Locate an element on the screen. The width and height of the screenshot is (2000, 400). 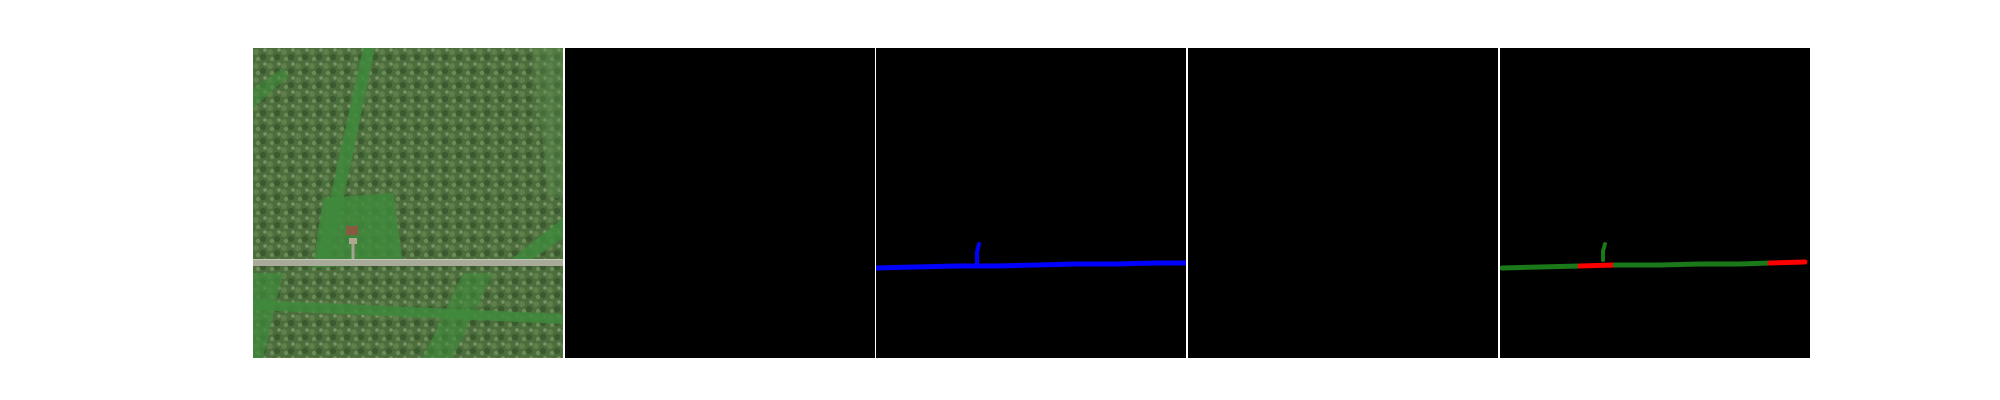
road-mask is located at coordinates (1031, 256).